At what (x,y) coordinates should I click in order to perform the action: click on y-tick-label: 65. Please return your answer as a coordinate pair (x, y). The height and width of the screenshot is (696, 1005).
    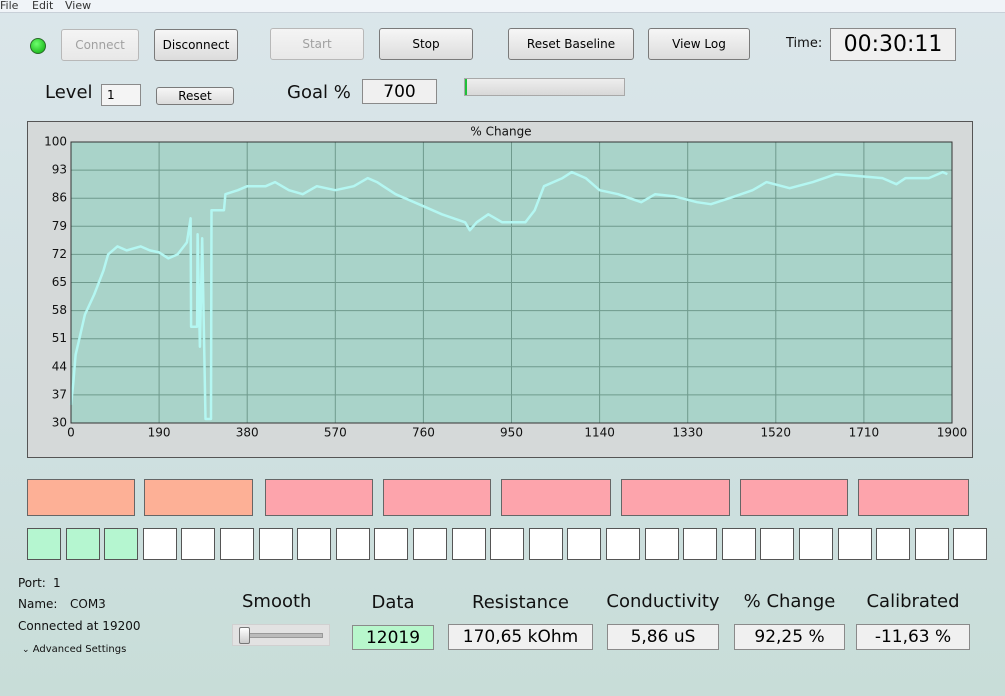
    Looking at the image, I should click on (59, 282).